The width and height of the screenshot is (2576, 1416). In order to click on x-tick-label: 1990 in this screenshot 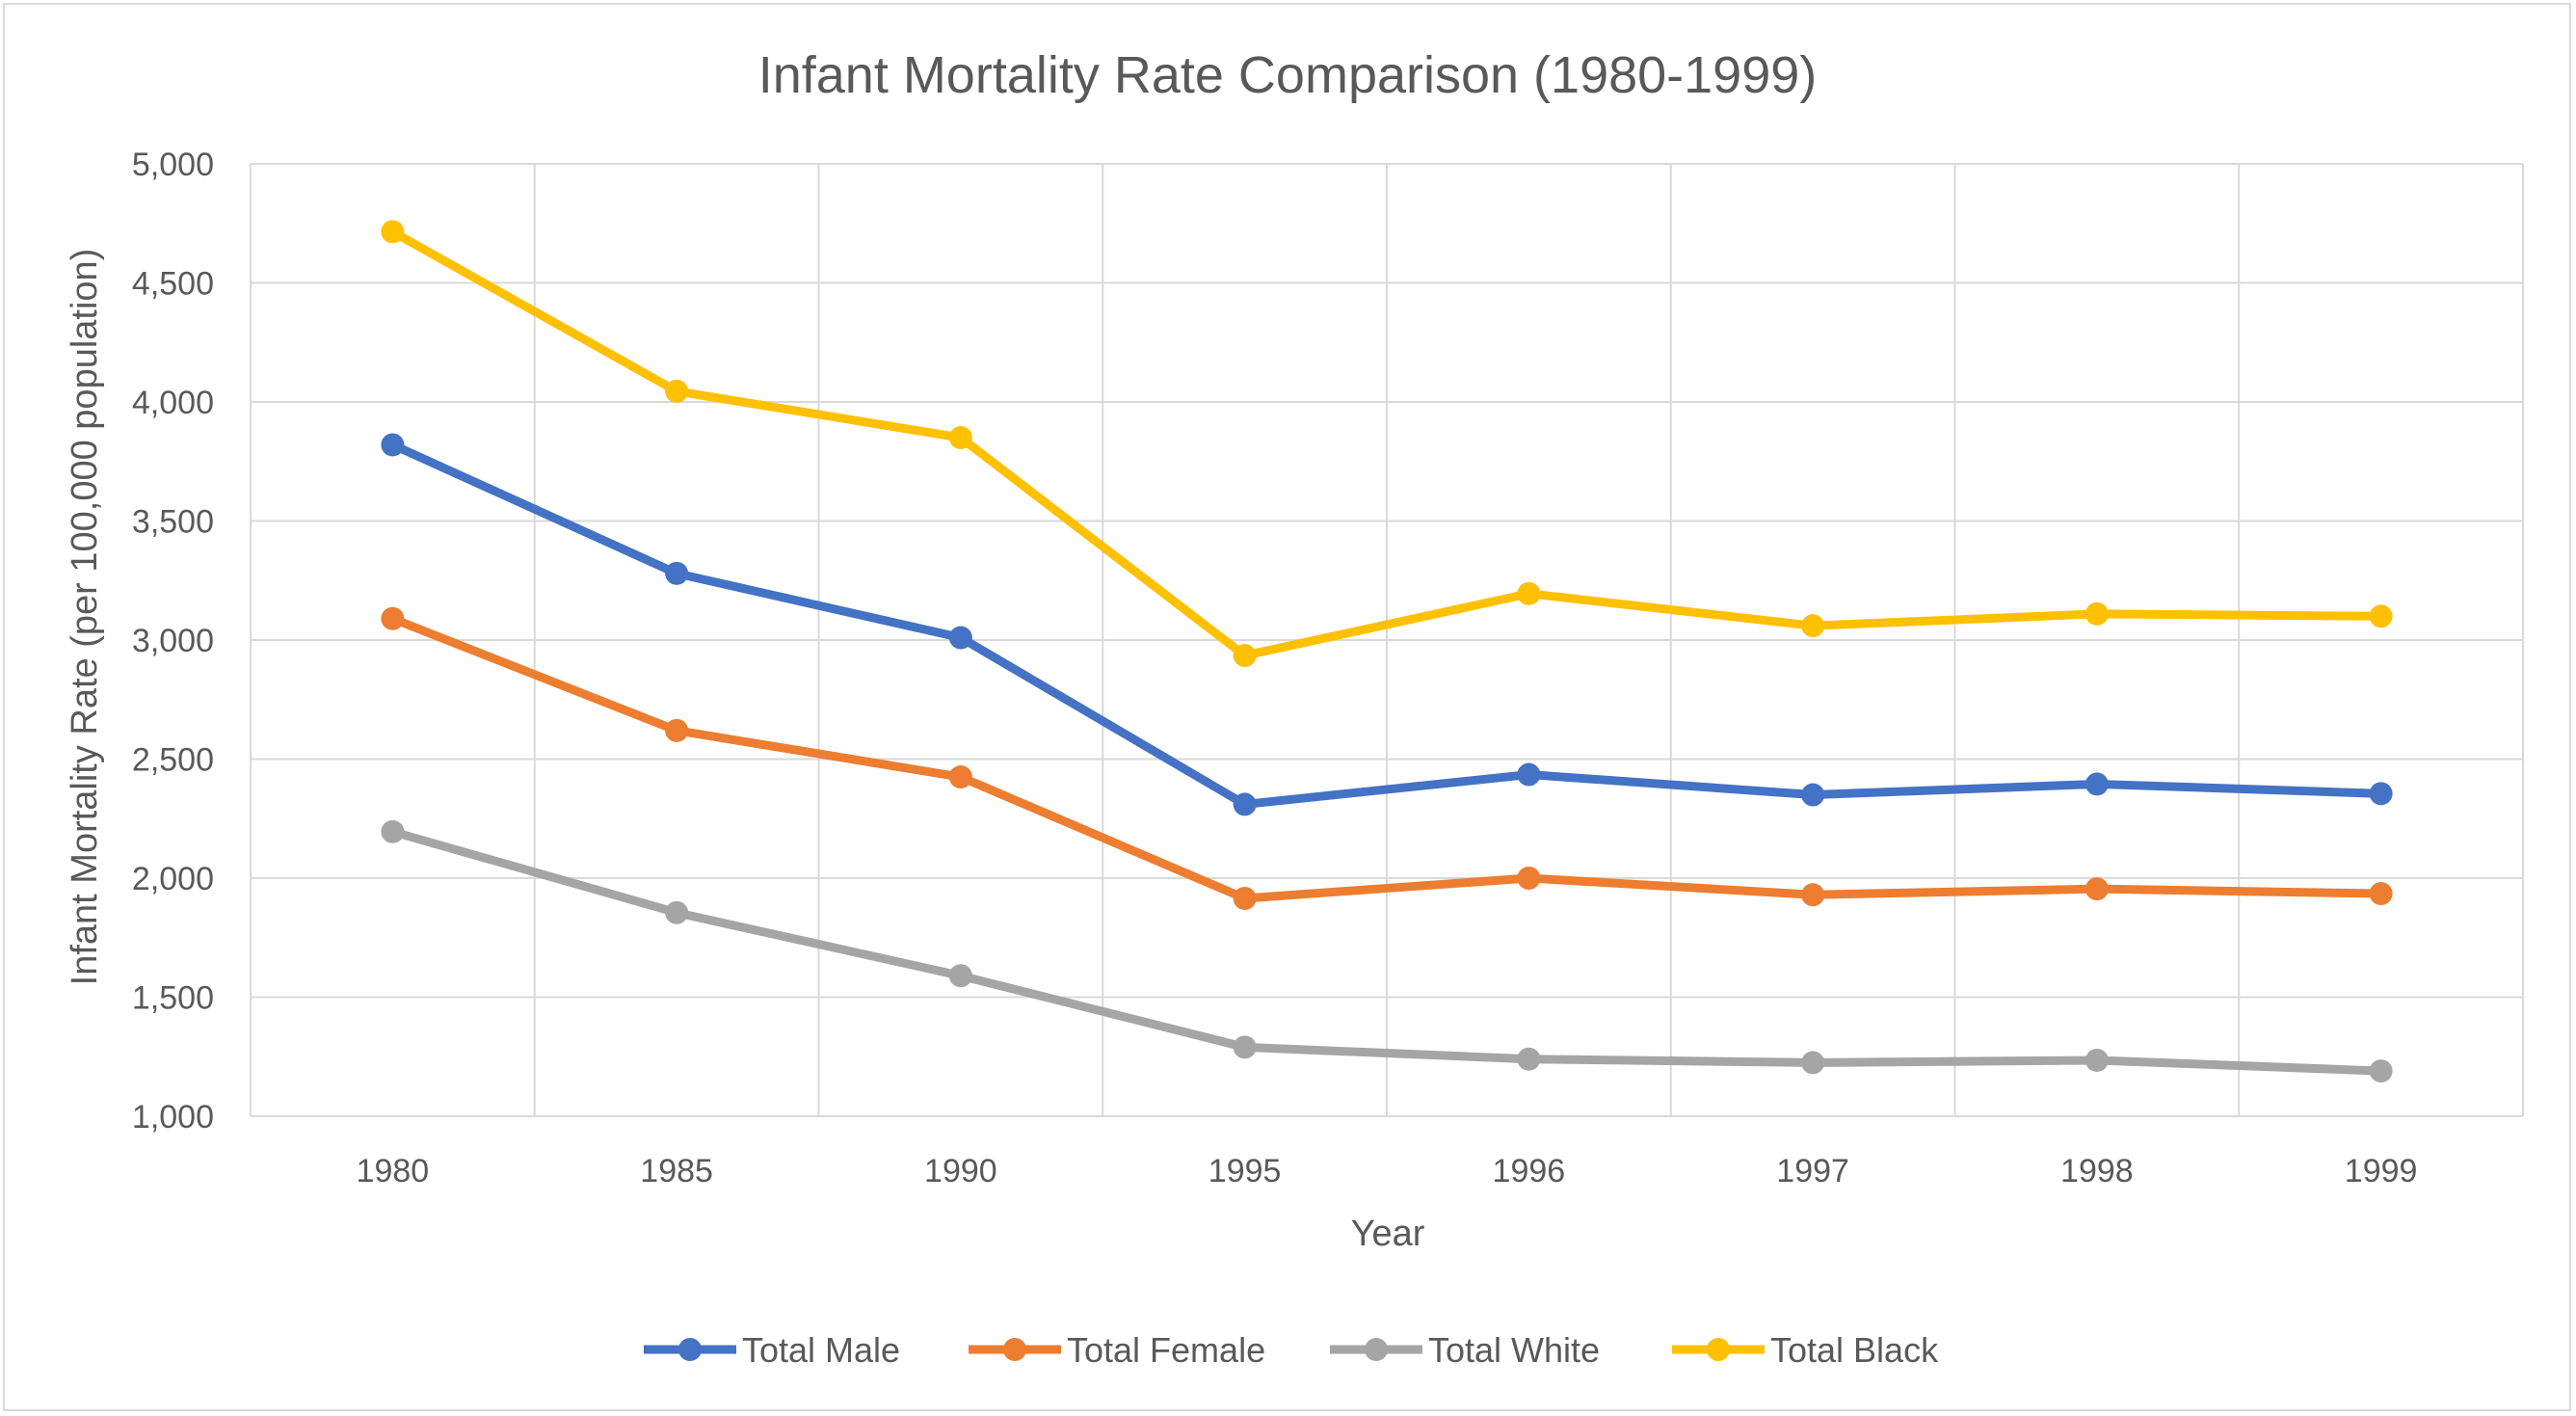, I will do `click(961, 1171)`.